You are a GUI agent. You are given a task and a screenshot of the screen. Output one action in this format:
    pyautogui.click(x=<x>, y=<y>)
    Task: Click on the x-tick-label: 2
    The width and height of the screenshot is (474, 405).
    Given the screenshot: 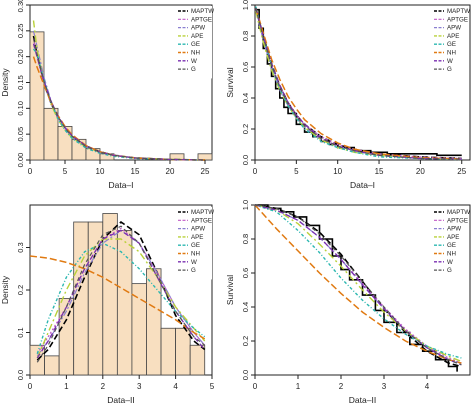 What is the action you would take?
    pyautogui.click(x=341, y=386)
    